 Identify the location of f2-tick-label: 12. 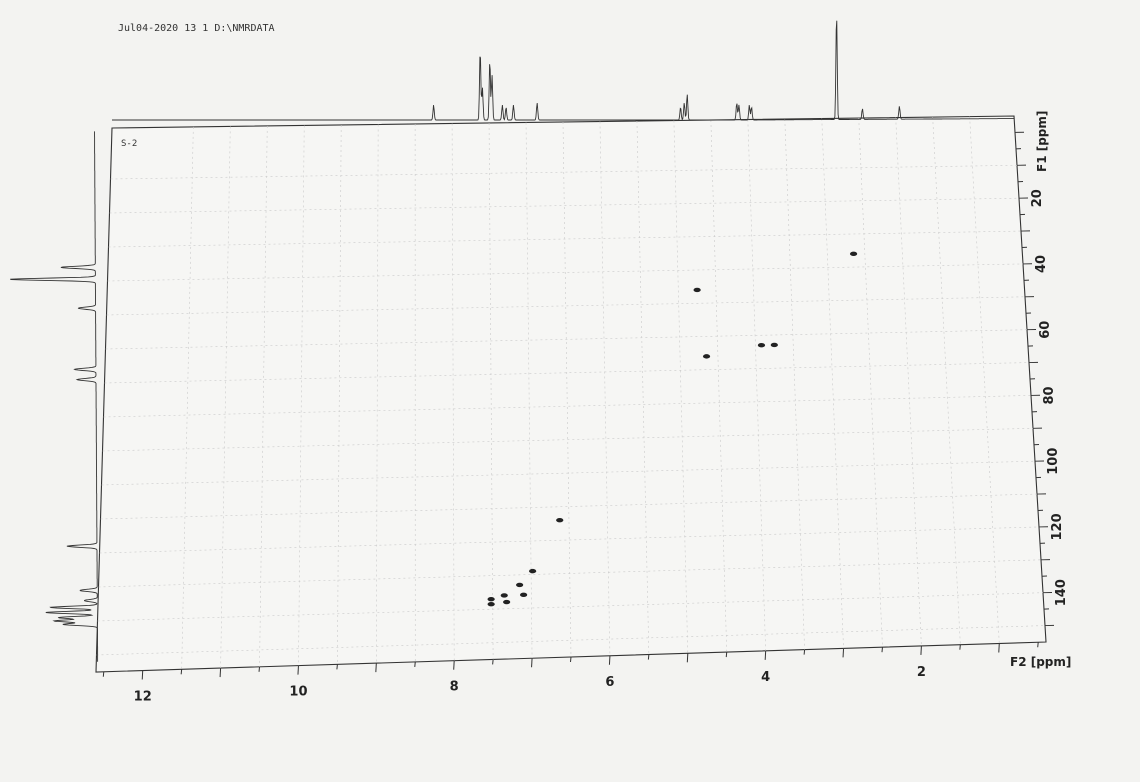
(143, 697).